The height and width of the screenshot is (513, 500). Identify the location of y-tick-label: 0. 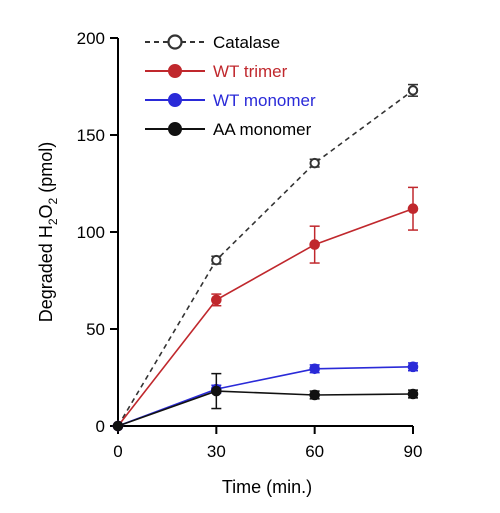
(100, 426).